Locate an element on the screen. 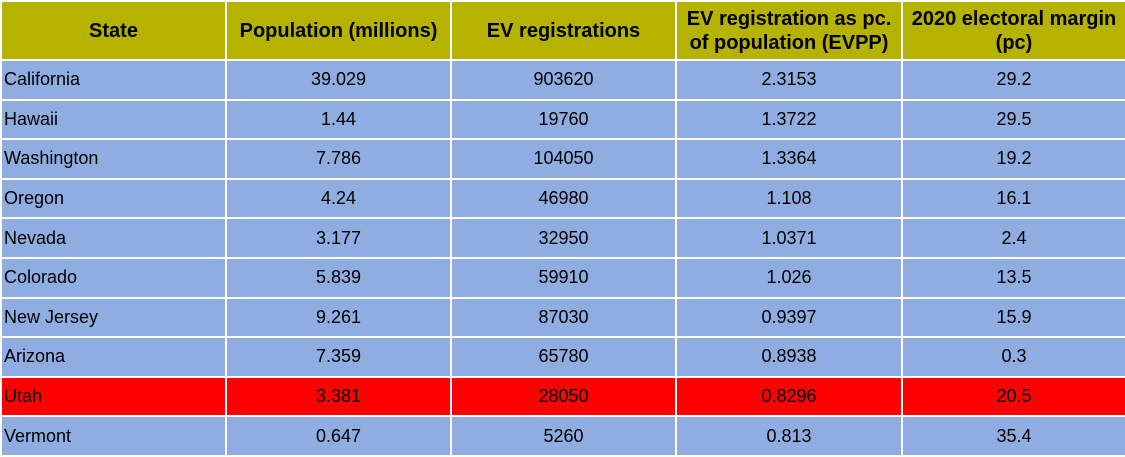 This screenshot has width=1125, height=457. cell-ev-registrations: 46980 is located at coordinates (563, 198).